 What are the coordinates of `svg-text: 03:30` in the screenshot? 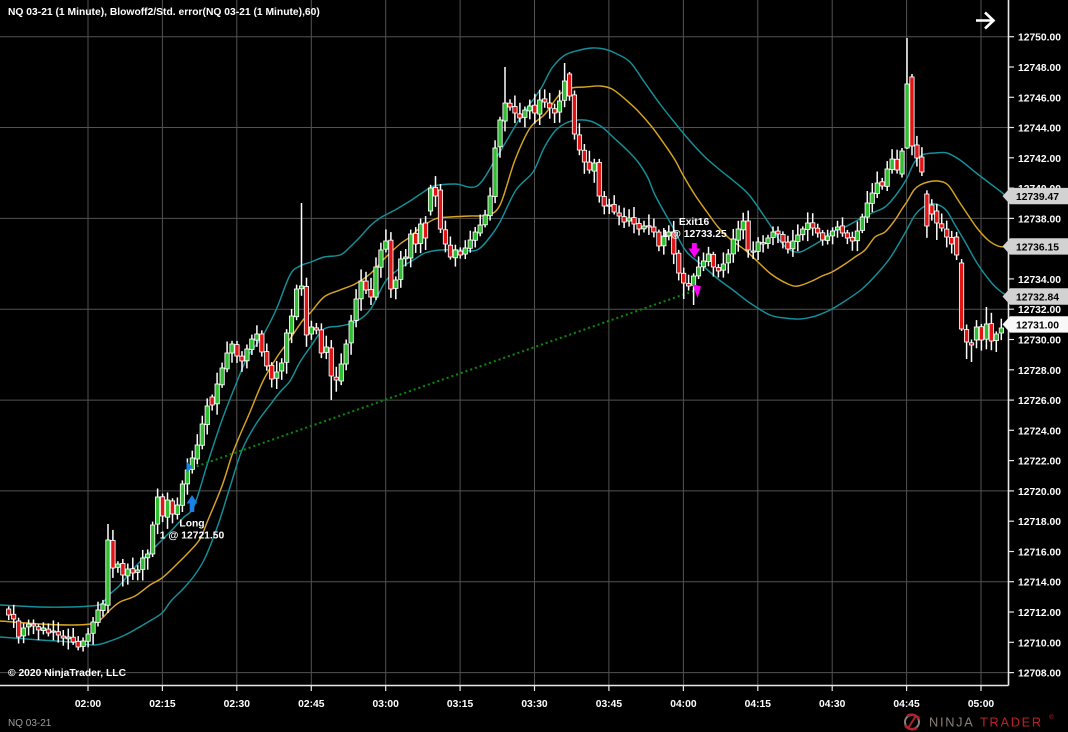 It's located at (534, 704).